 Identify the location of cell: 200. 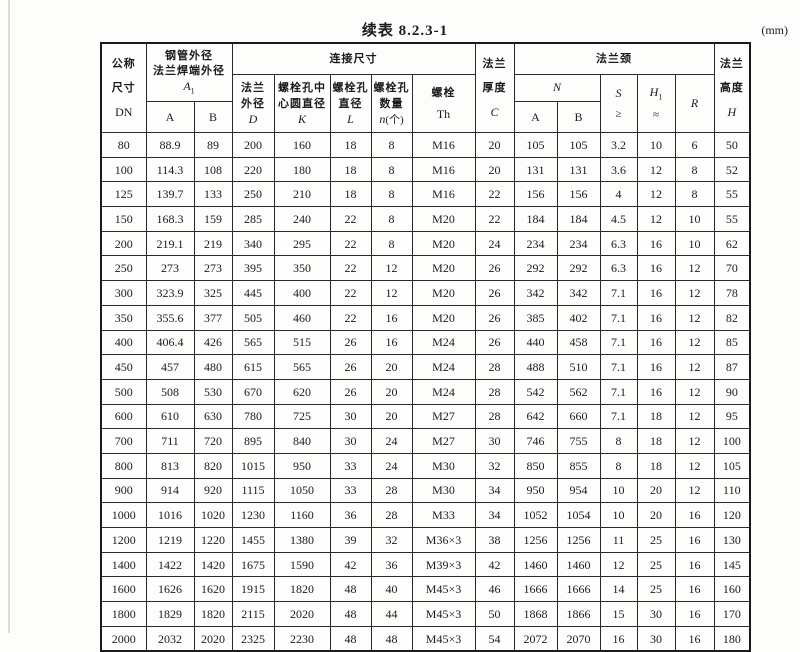
(123, 243).